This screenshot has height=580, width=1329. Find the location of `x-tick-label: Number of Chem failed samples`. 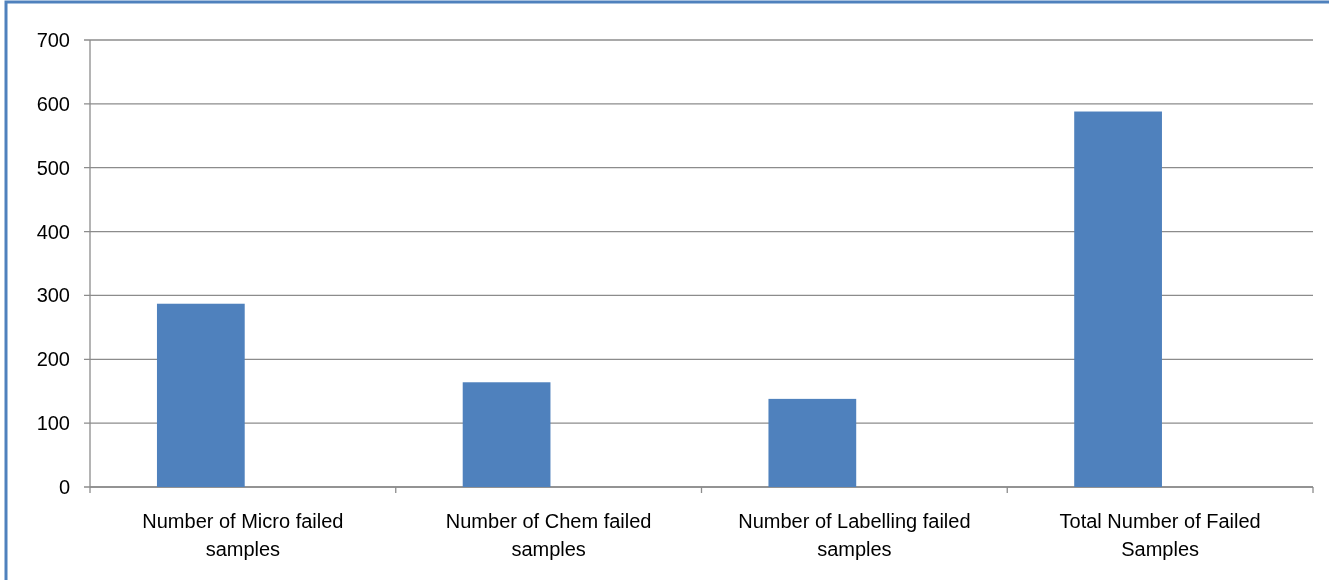

x-tick-label: Number of Chem failed samples is located at coordinates (548, 535).